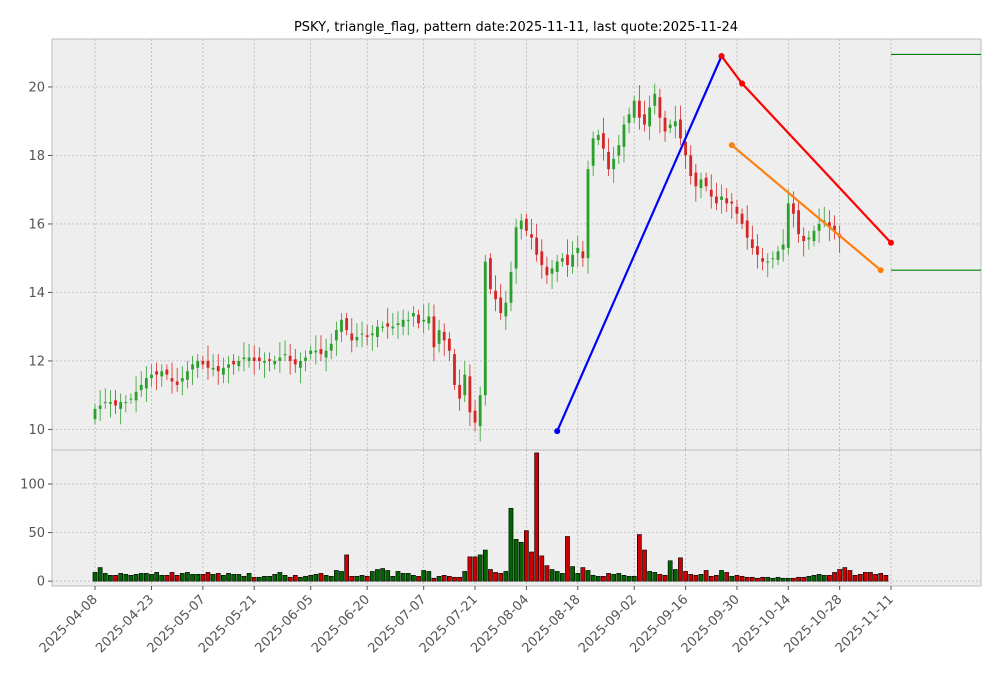 The height and width of the screenshot is (682, 1001). I want to click on volume-tick-label: 0, so click(41, 582).